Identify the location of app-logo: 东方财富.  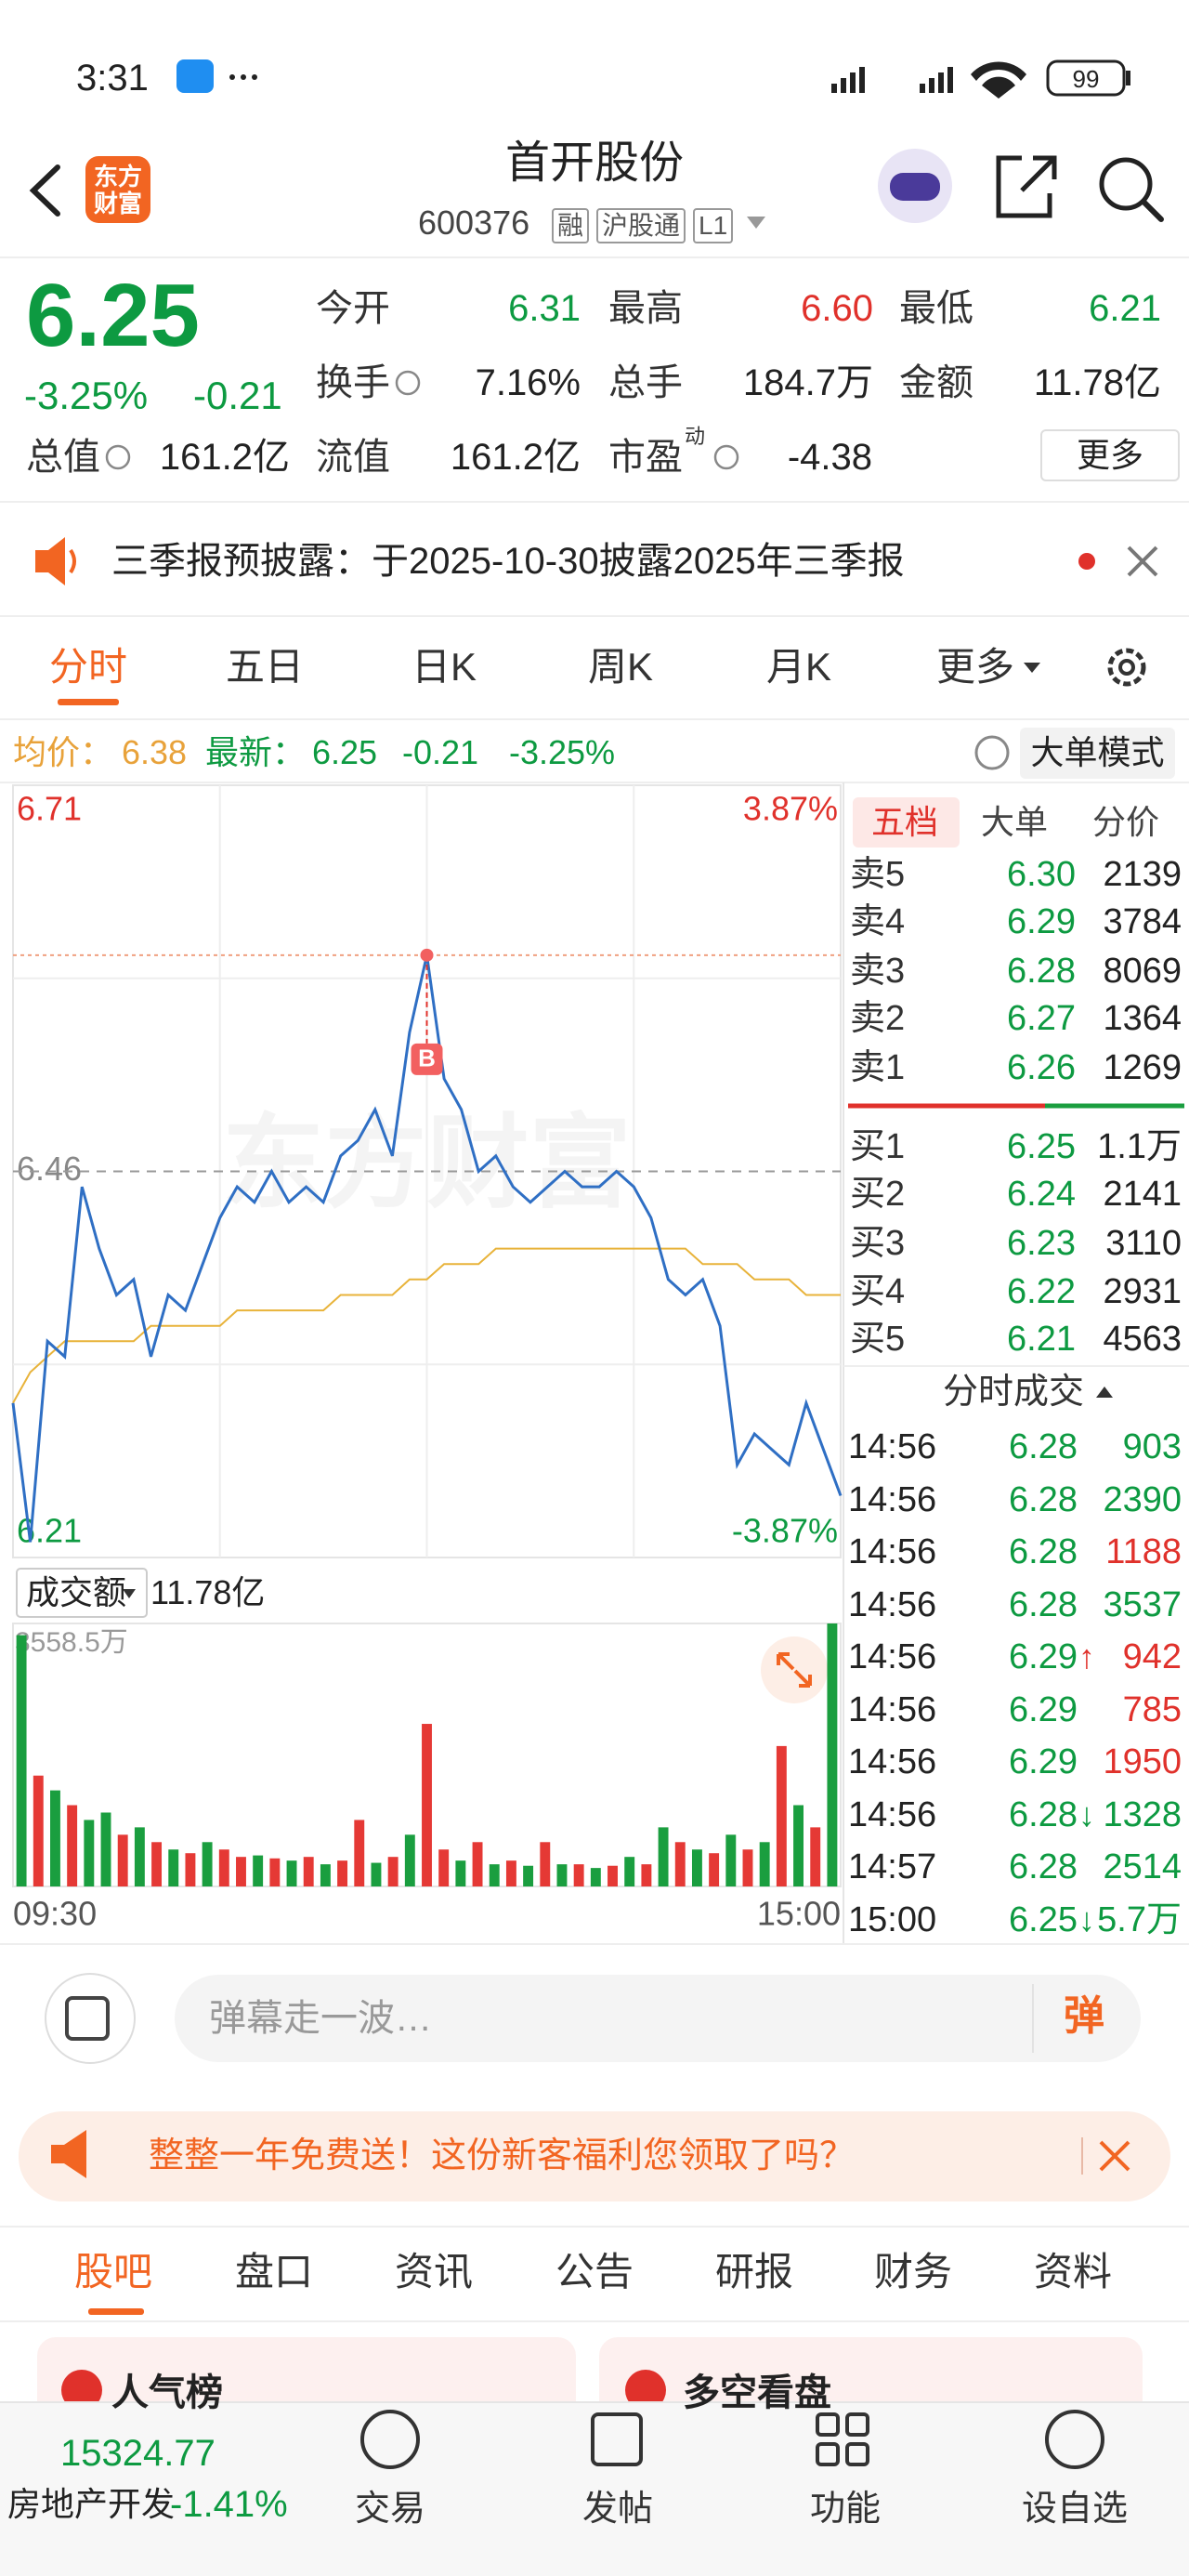
(117, 189).